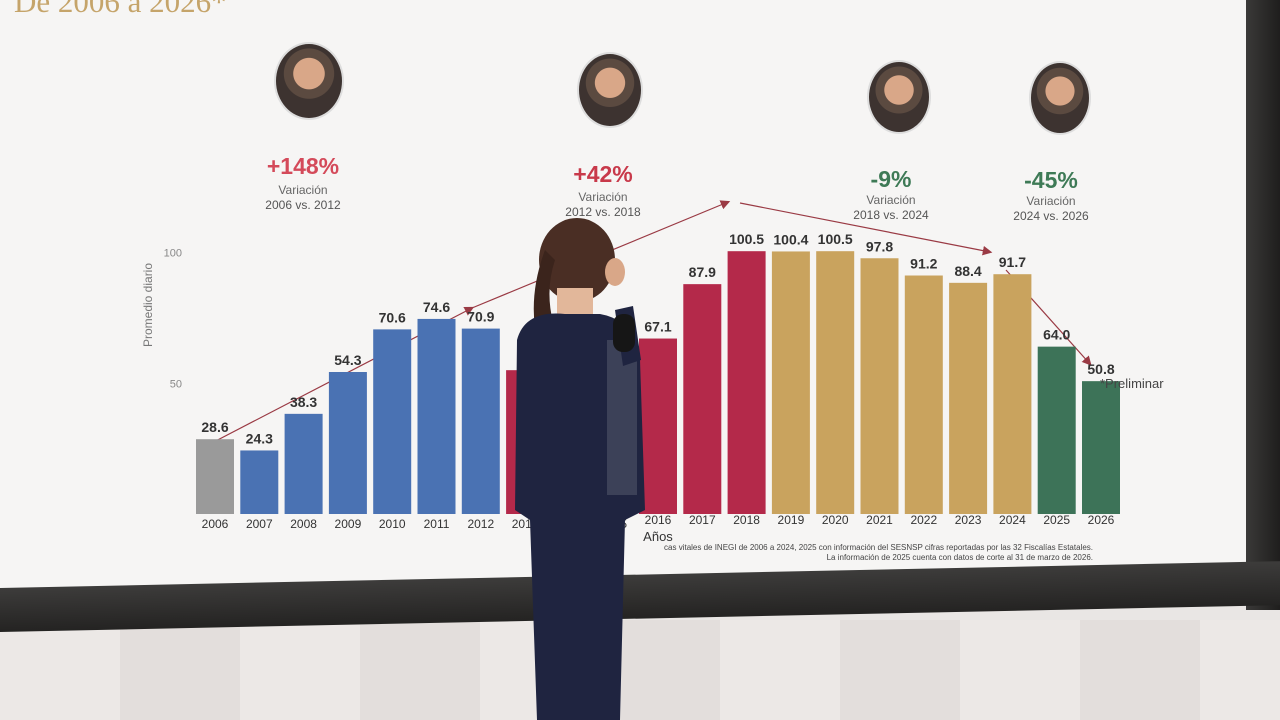 The height and width of the screenshot is (720, 1280). Describe the element at coordinates (879, 246) in the screenshot. I see `value-label: 97.8` at that location.